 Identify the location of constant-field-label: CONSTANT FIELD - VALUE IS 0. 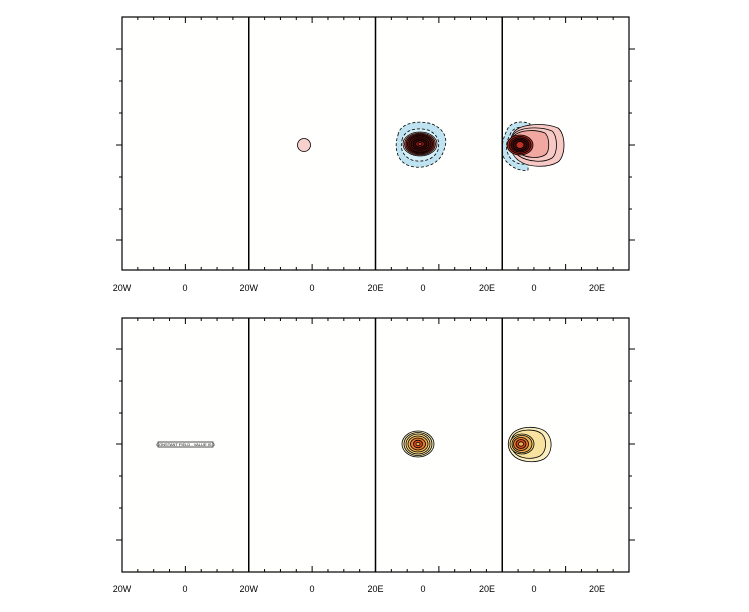
(185, 444).